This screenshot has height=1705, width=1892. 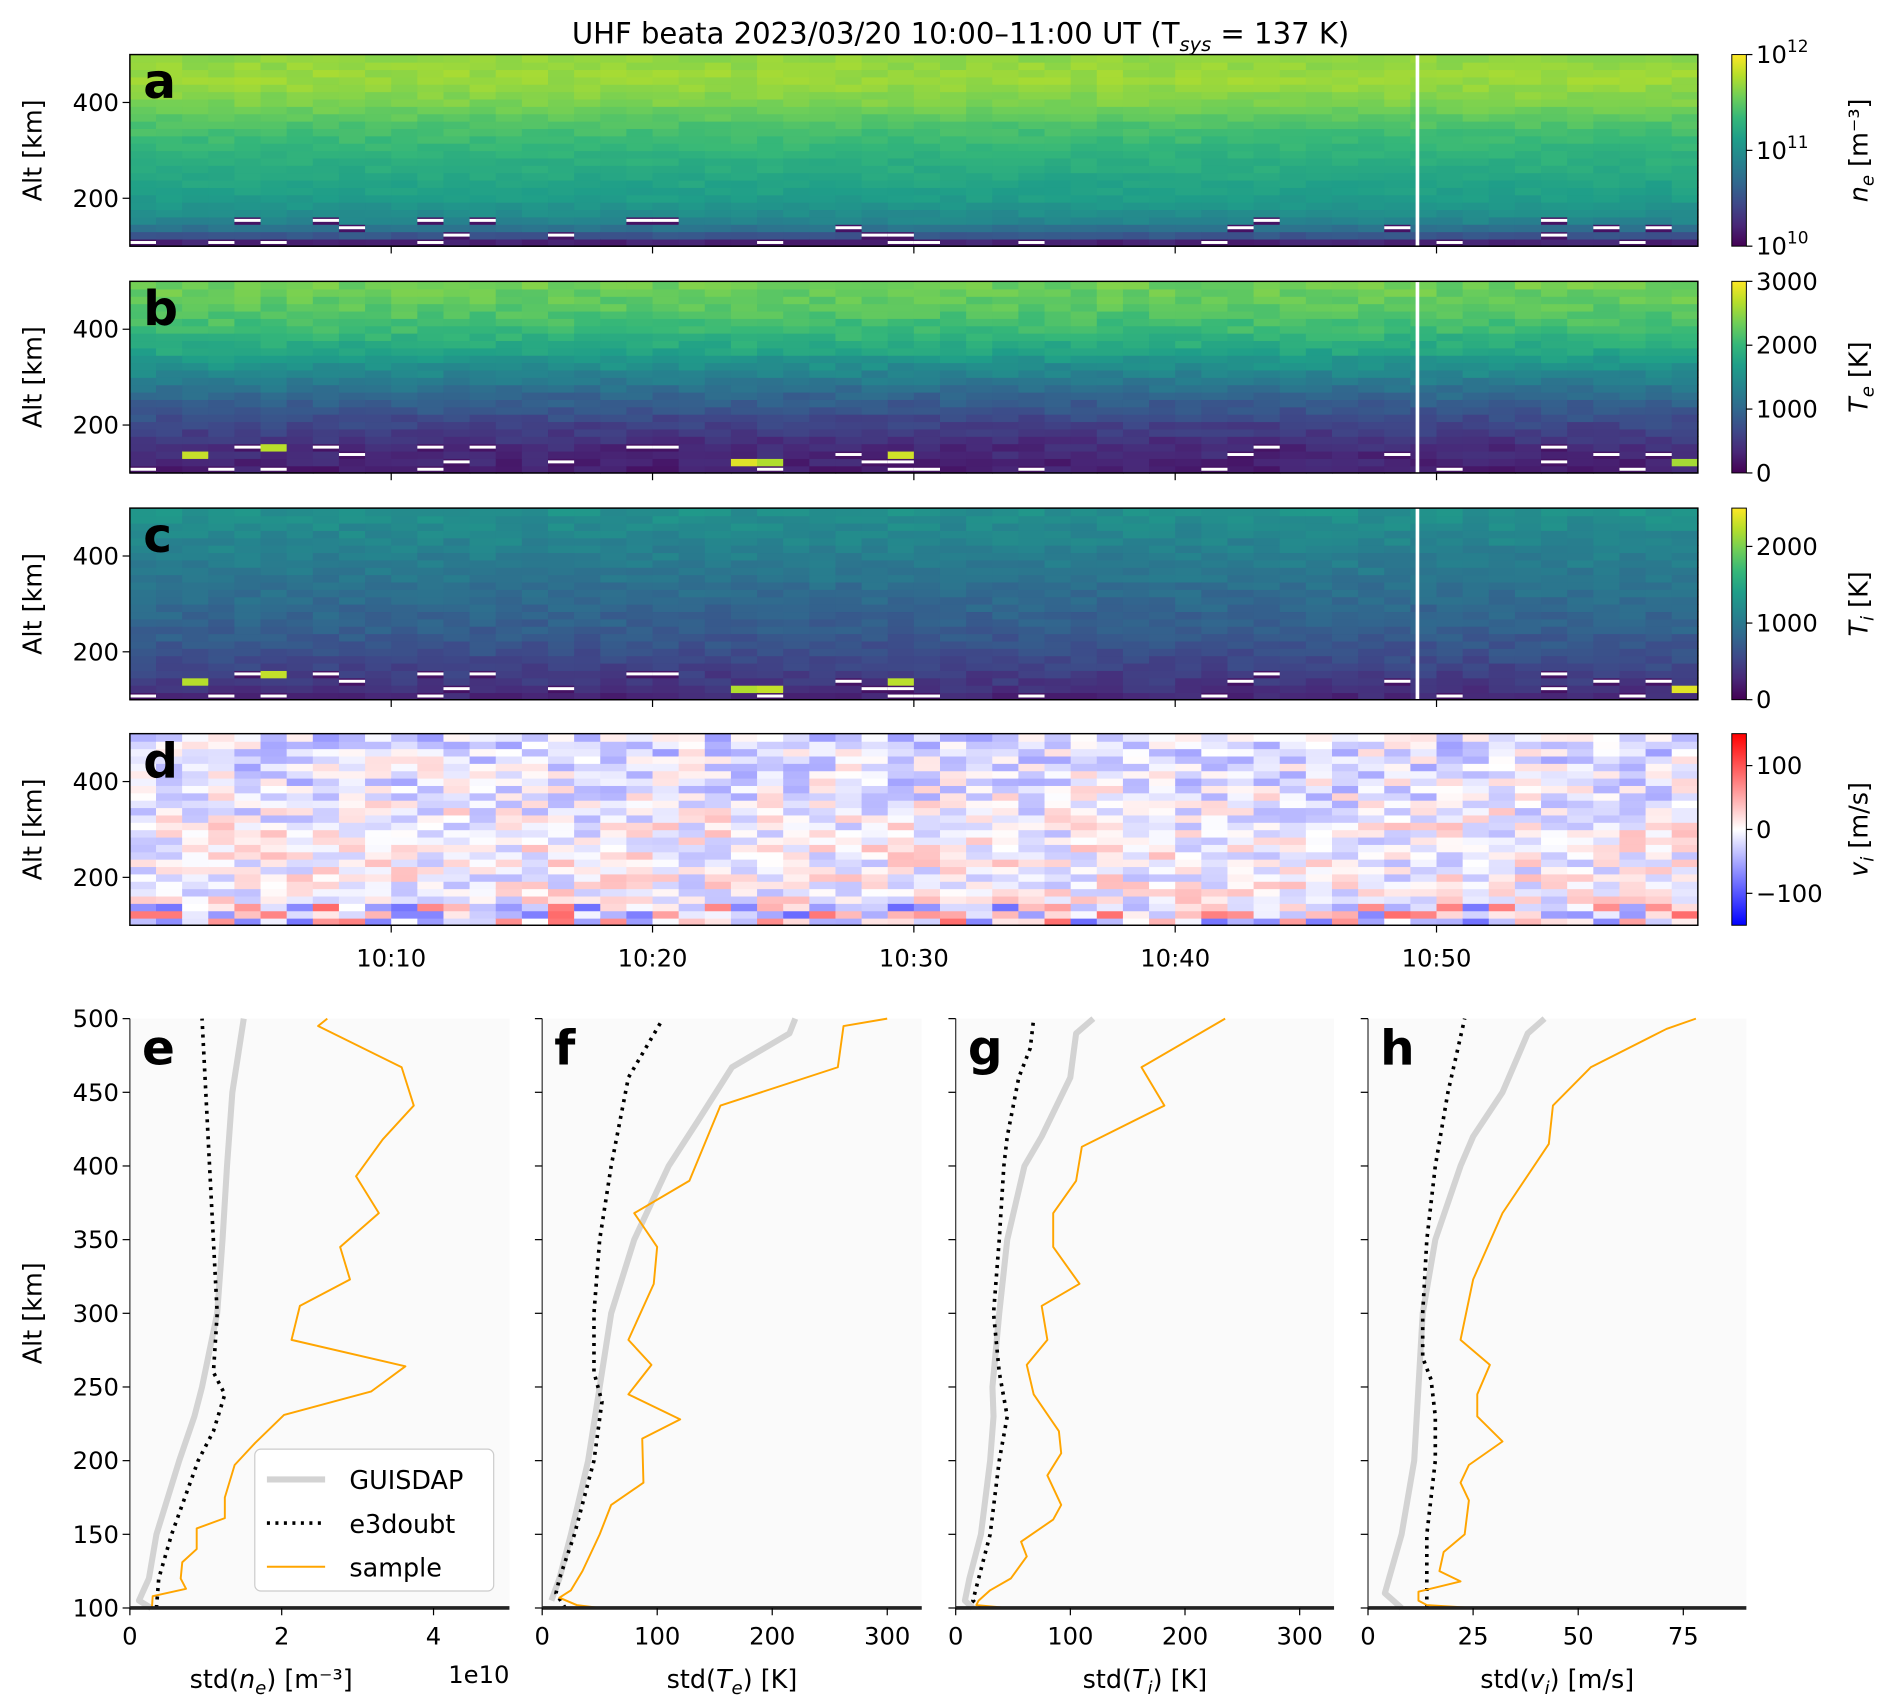 I want to click on colorbar-gradient, so click(x=1739, y=377).